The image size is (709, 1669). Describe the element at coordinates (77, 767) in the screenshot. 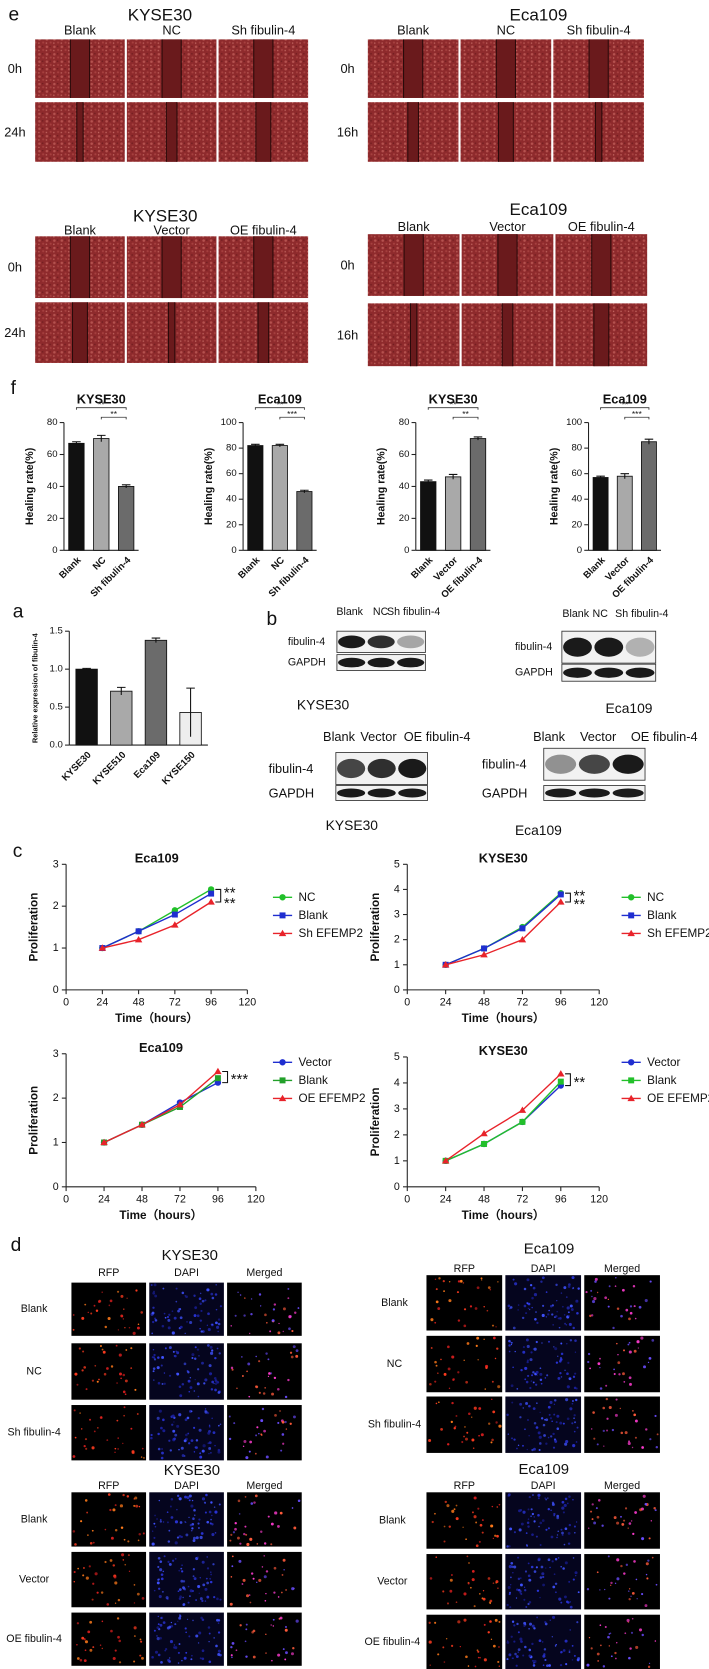

I see `x-tick-label: KYSE30` at that location.